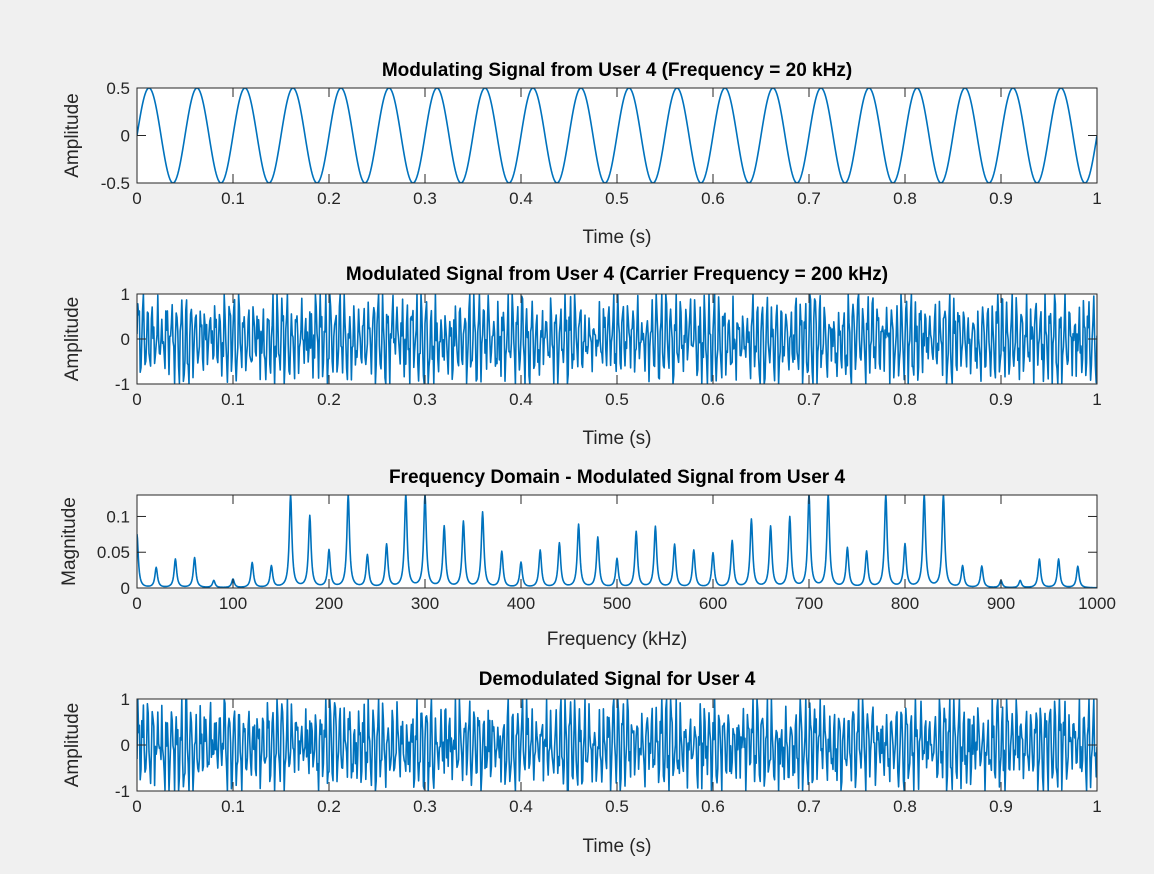  I want to click on x-tick-label: 700, so click(809, 603).